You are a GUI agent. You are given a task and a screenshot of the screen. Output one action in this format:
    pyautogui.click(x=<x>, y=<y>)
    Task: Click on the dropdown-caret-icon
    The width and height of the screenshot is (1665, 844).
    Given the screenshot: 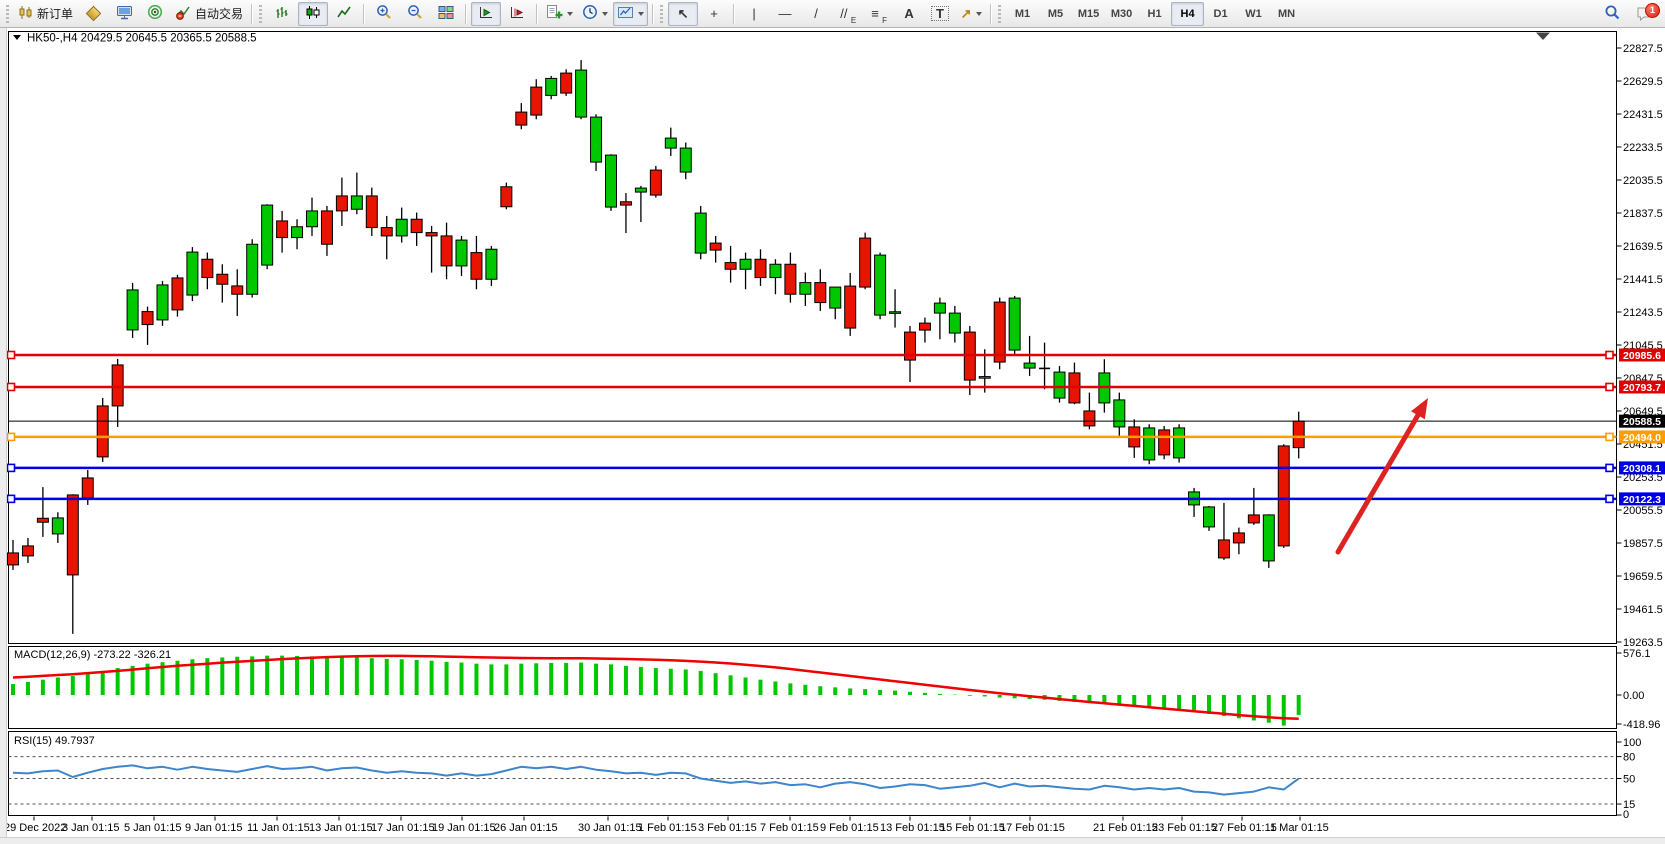 What is the action you would take?
    pyautogui.click(x=605, y=13)
    